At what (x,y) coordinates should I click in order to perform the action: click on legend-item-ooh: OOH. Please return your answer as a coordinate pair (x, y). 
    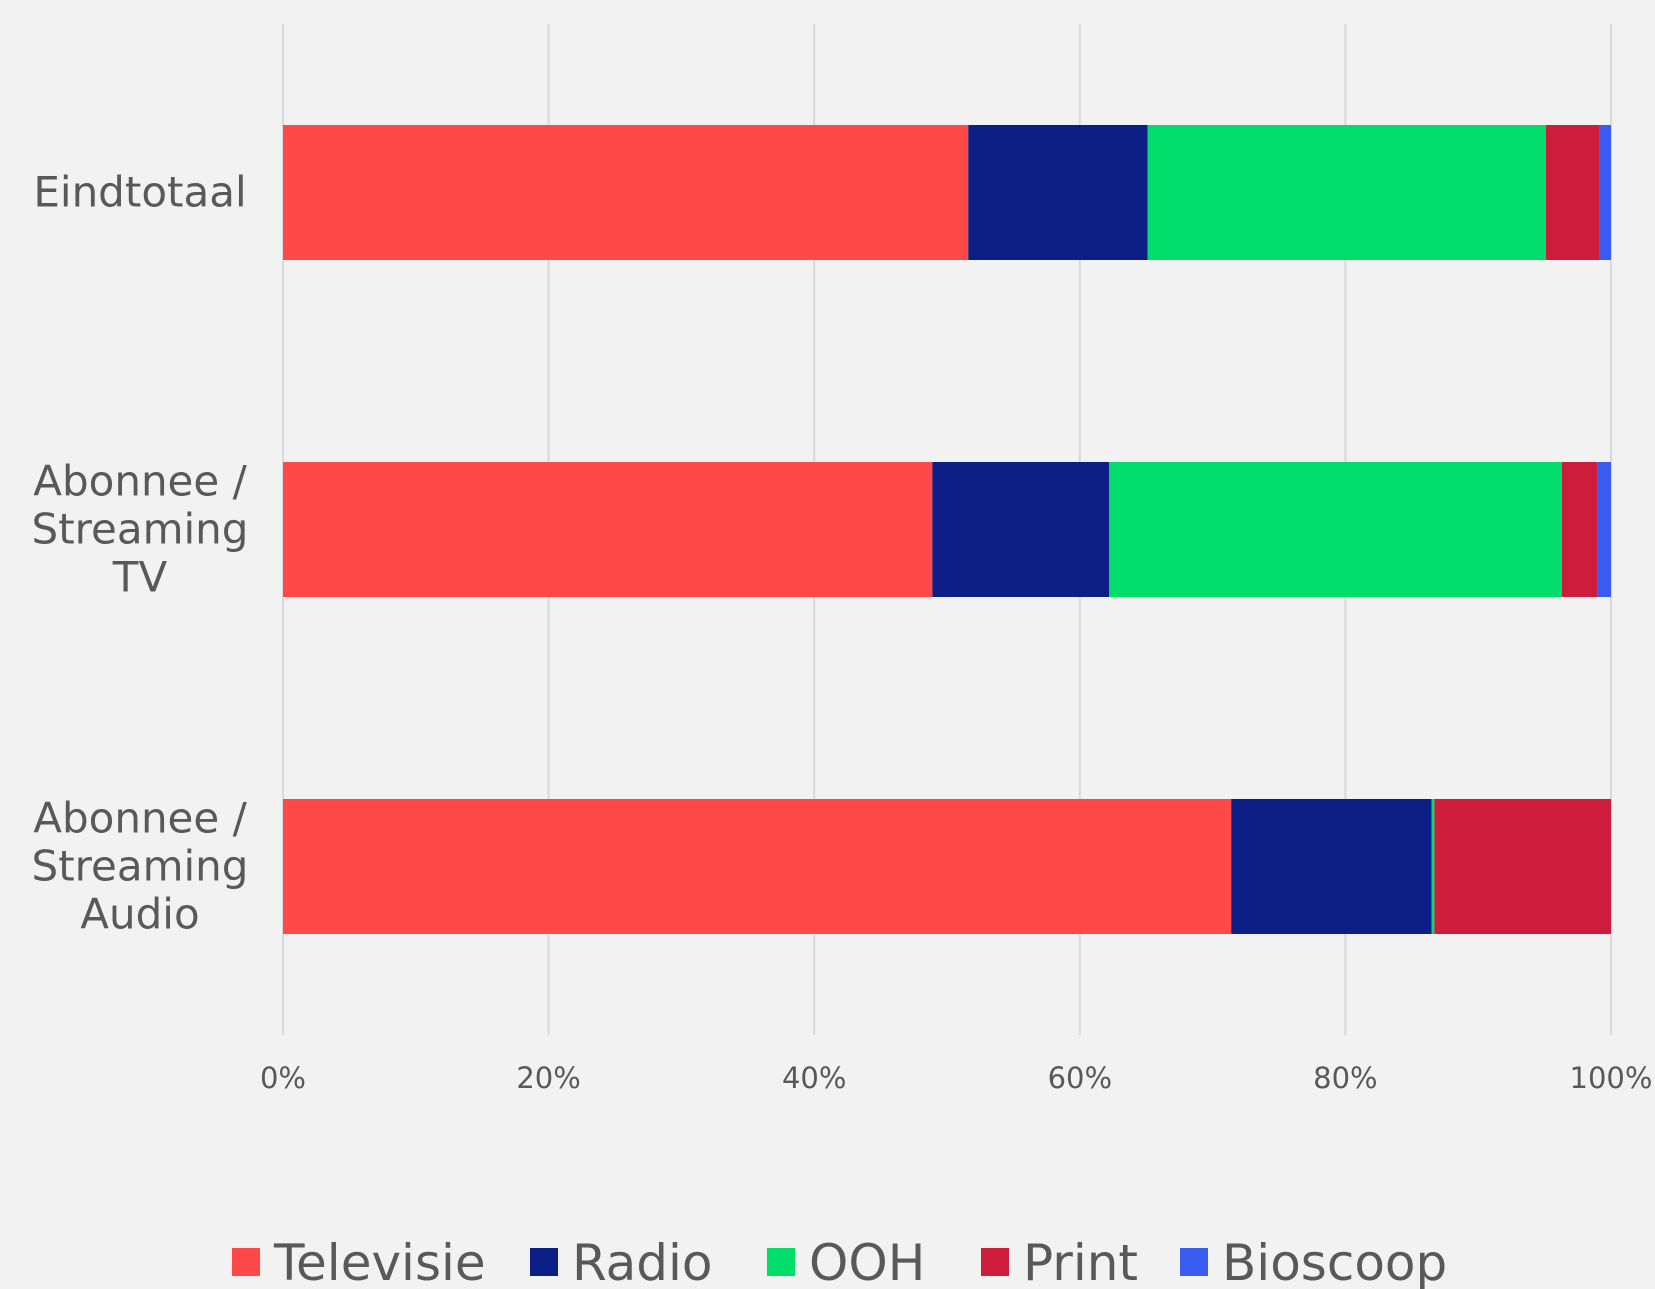
    Looking at the image, I should click on (846, 1261).